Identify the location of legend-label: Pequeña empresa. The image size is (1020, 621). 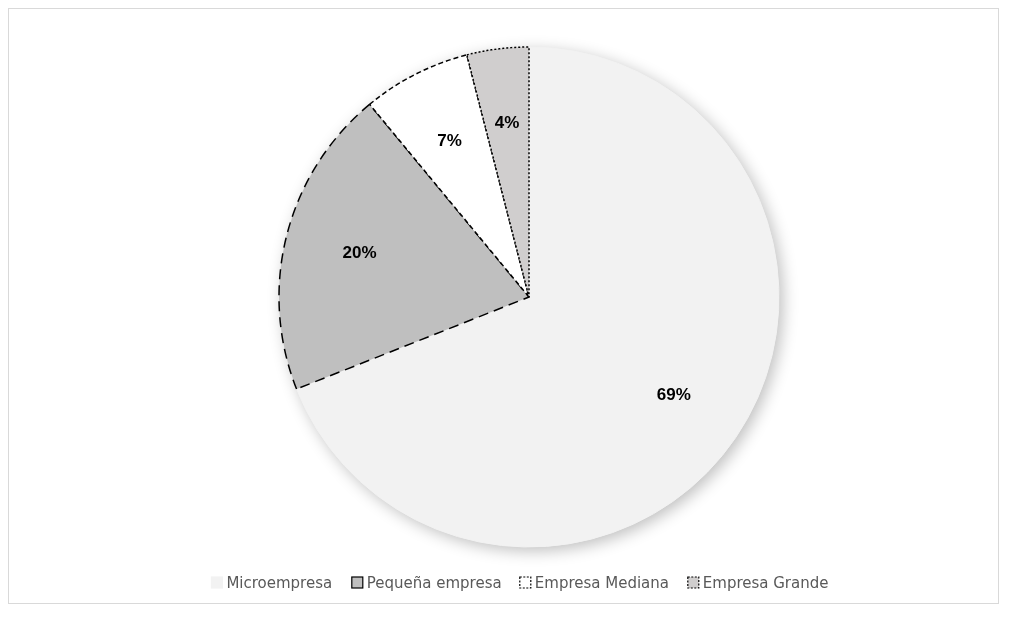
(434, 582).